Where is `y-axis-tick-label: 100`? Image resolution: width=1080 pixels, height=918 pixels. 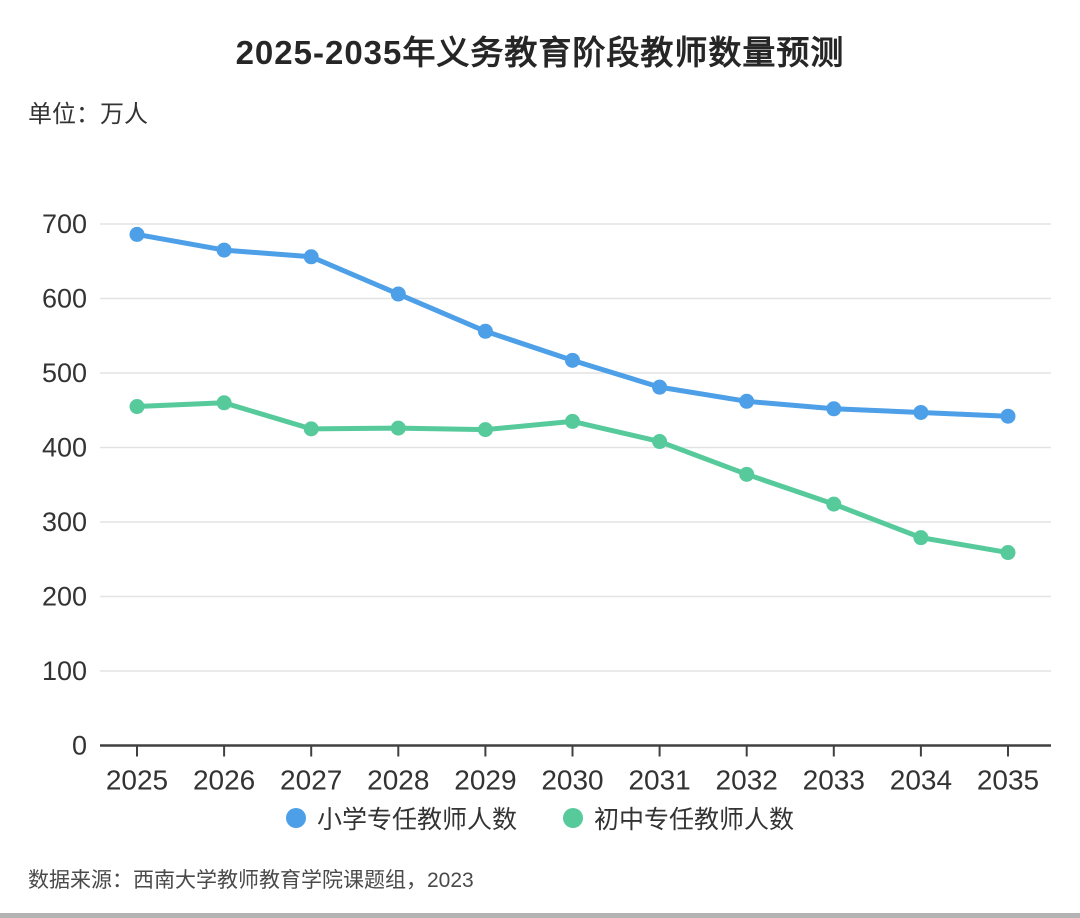 y-axis-tick-label: 100 is located at coordinates (64, 671).